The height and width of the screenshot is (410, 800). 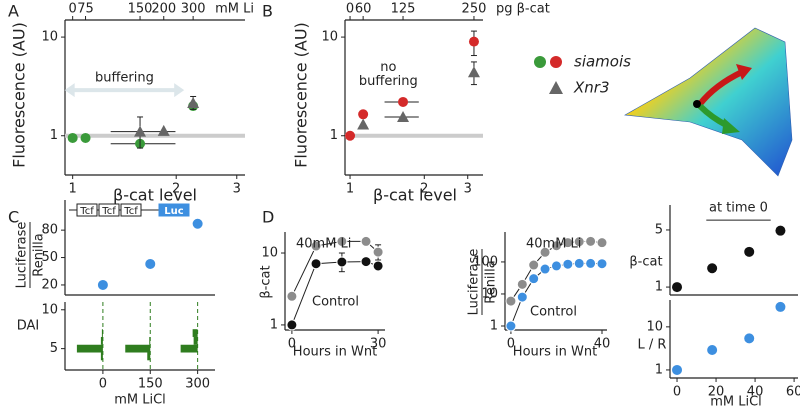 What do you see at coordinates (197, 384) in the screenshot?
I see `x-tick-label: 300` at bounding box center [197, 384].